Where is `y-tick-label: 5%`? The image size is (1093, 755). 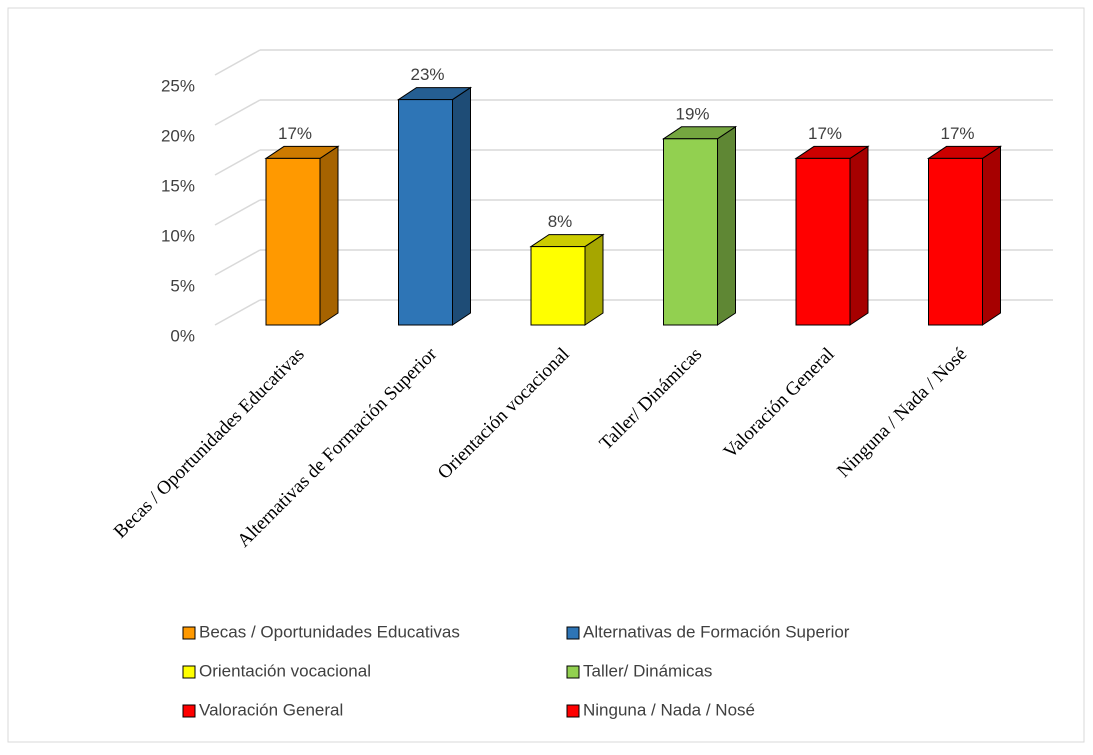 y-tick-label: 5% is located at coordinates (182, 285).